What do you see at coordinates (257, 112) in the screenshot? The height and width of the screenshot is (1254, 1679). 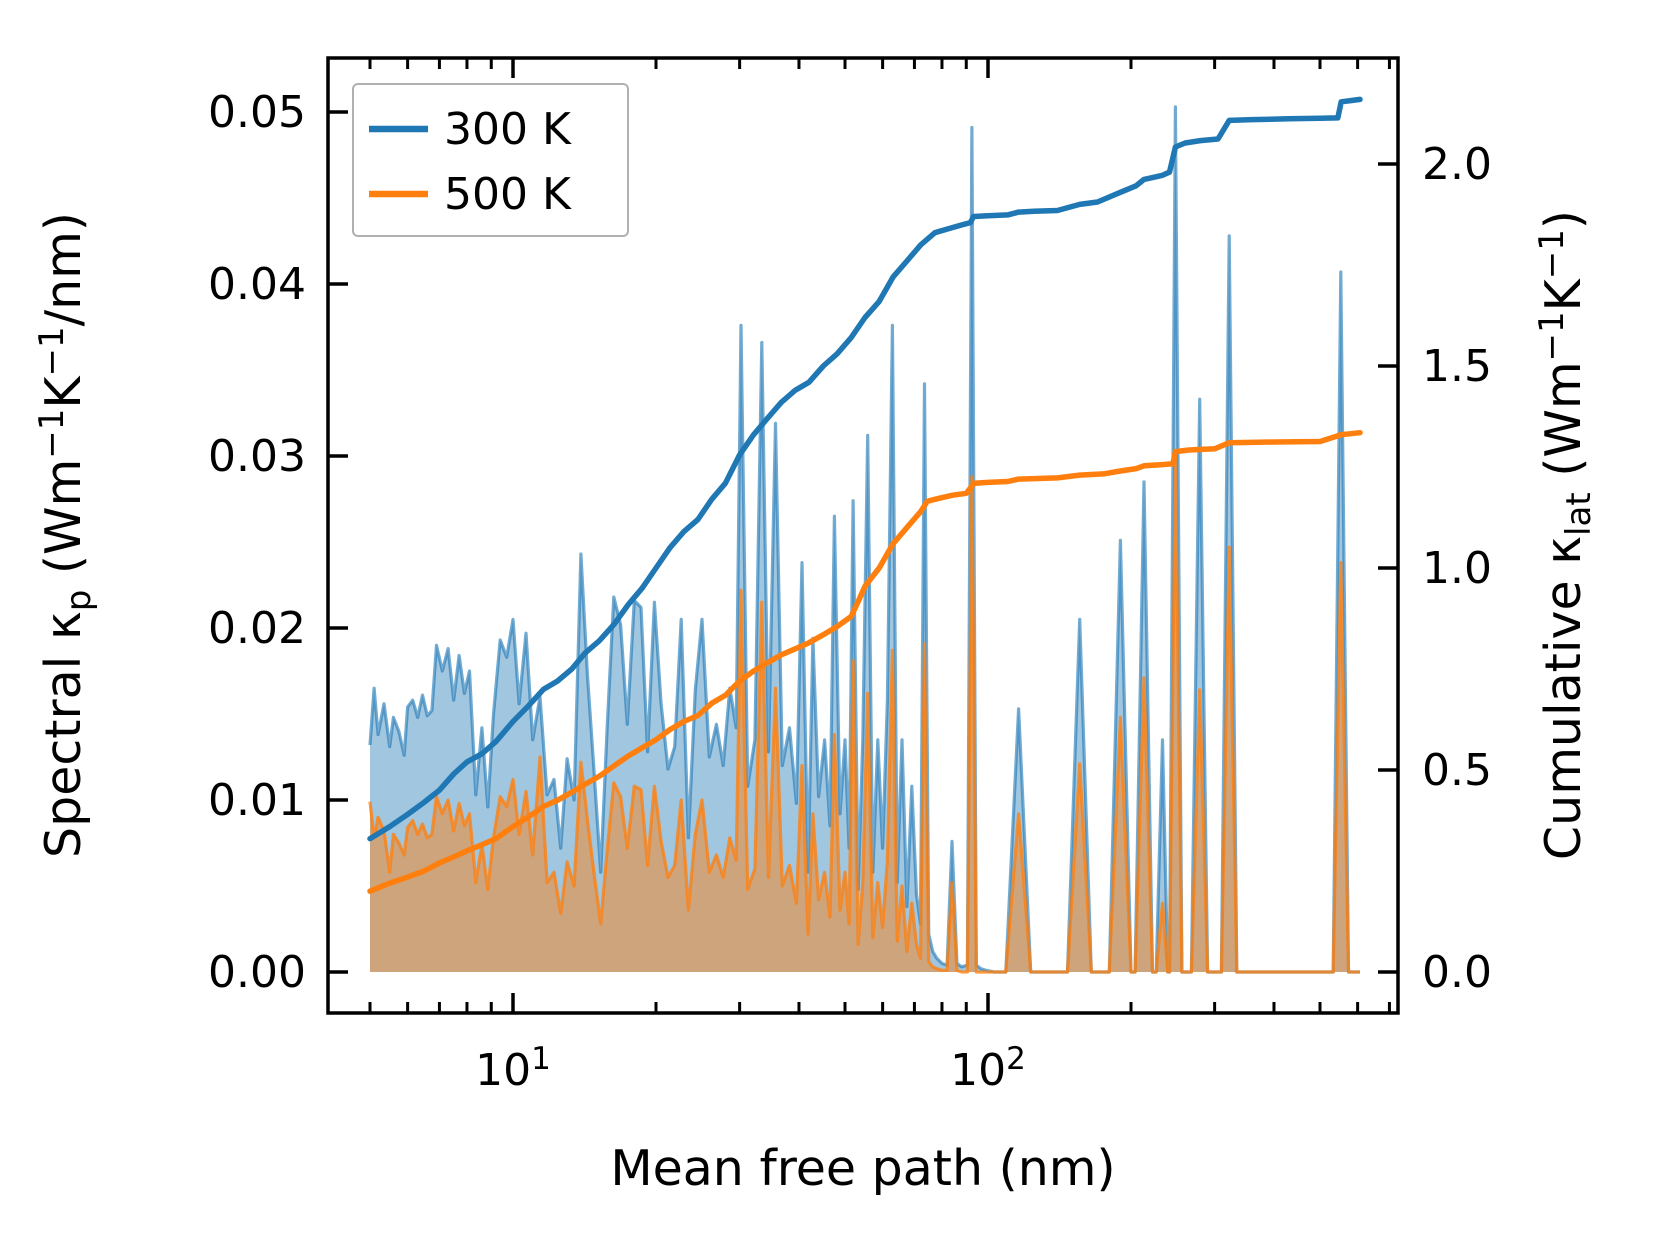 I see `y-left-tick-label: 0.05` at bounding box center [257, 112].